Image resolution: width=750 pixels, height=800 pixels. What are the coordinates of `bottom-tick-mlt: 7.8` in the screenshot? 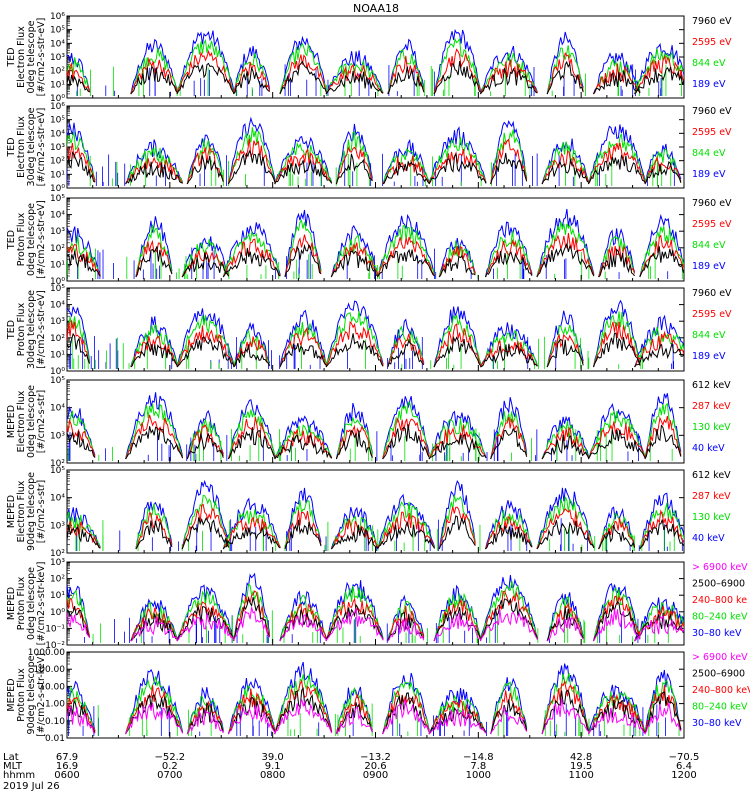 It's located at (478, 766).